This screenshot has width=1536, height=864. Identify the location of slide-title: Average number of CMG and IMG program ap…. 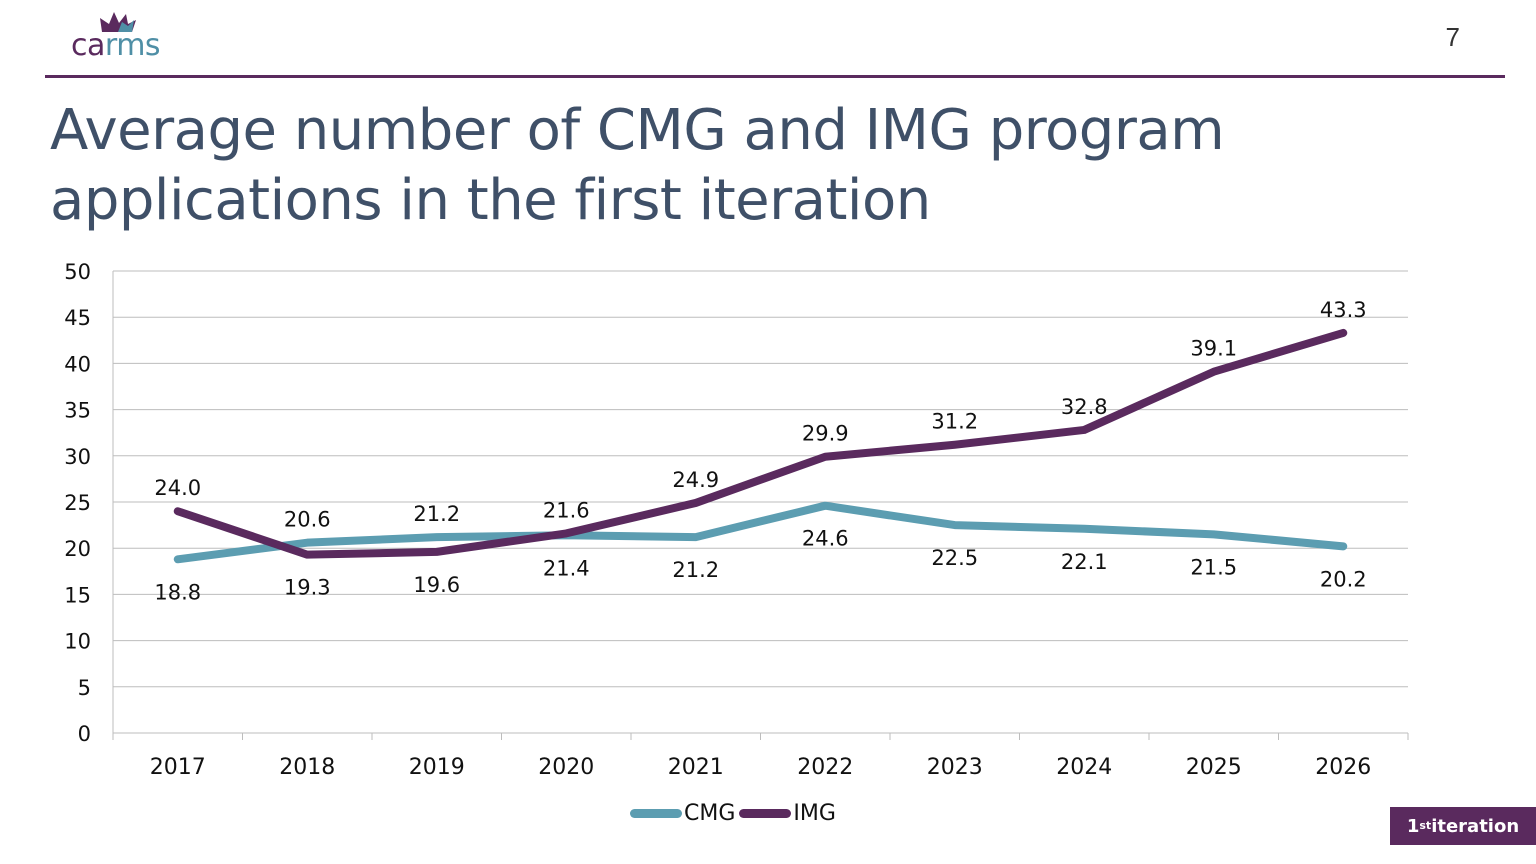
(637, 165).